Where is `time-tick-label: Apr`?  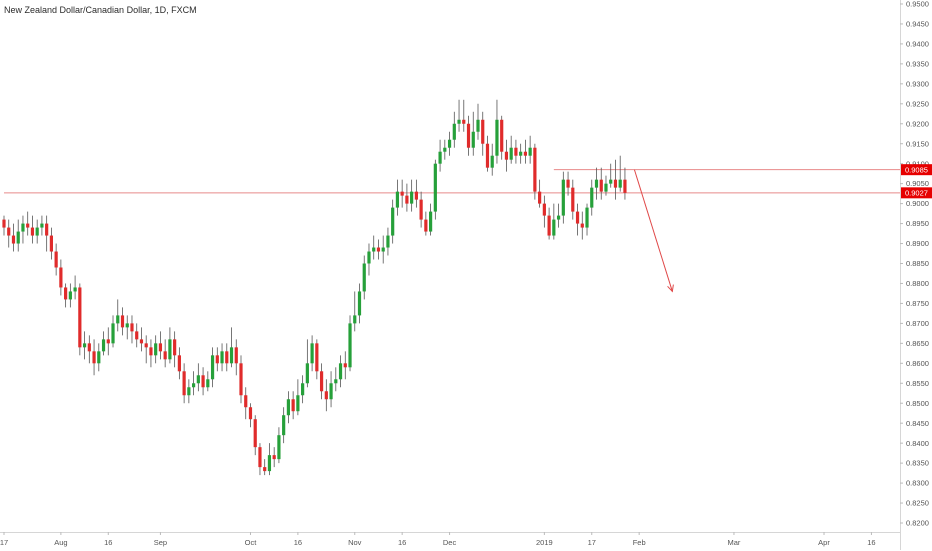
time-tick-label: Apr is located at coordinates (824, 542).